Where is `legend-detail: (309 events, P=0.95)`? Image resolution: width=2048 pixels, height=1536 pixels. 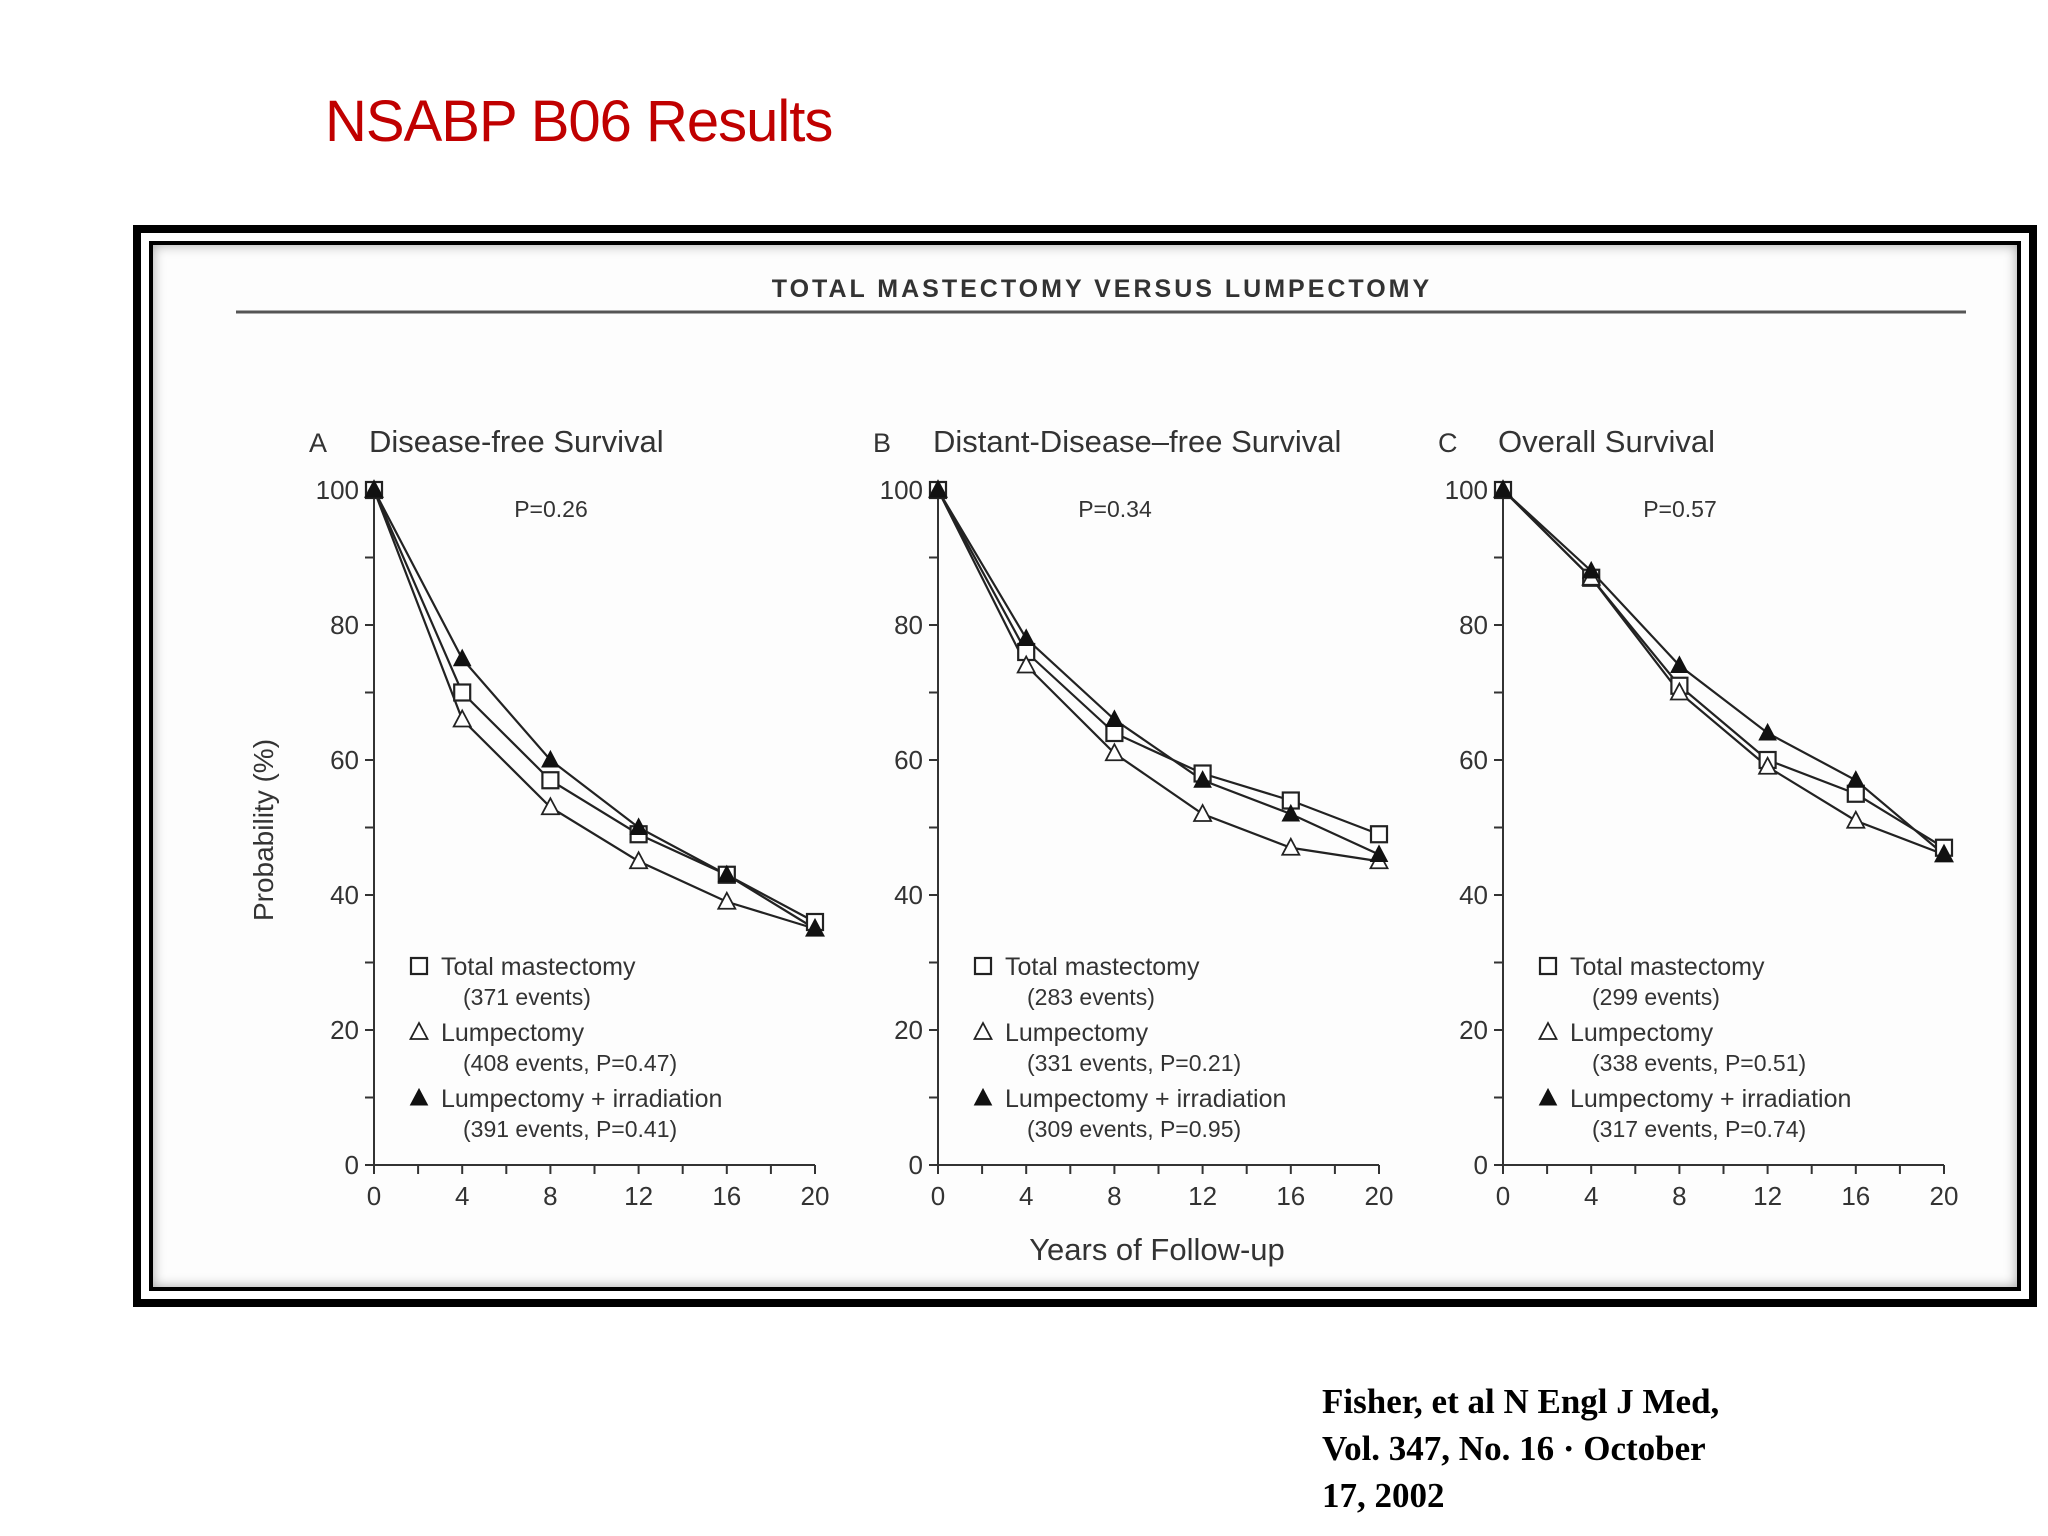
legend-detail: (309 events, P=0.95) is located at coordinates (1134, 1129).